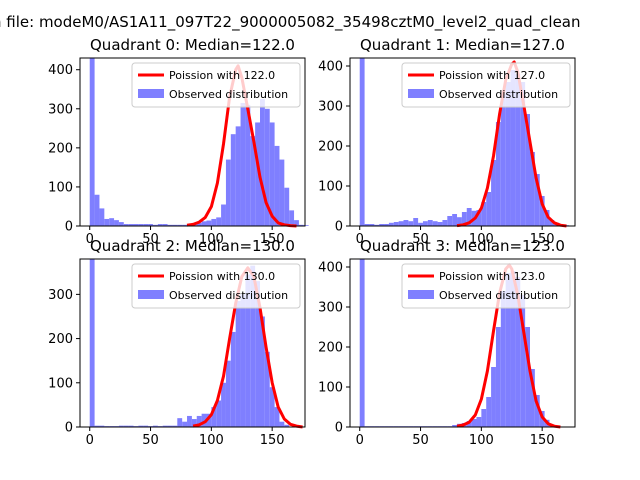 The image size is (640, 480). I want to click on y-tick-label: 400, so click(330, 67).